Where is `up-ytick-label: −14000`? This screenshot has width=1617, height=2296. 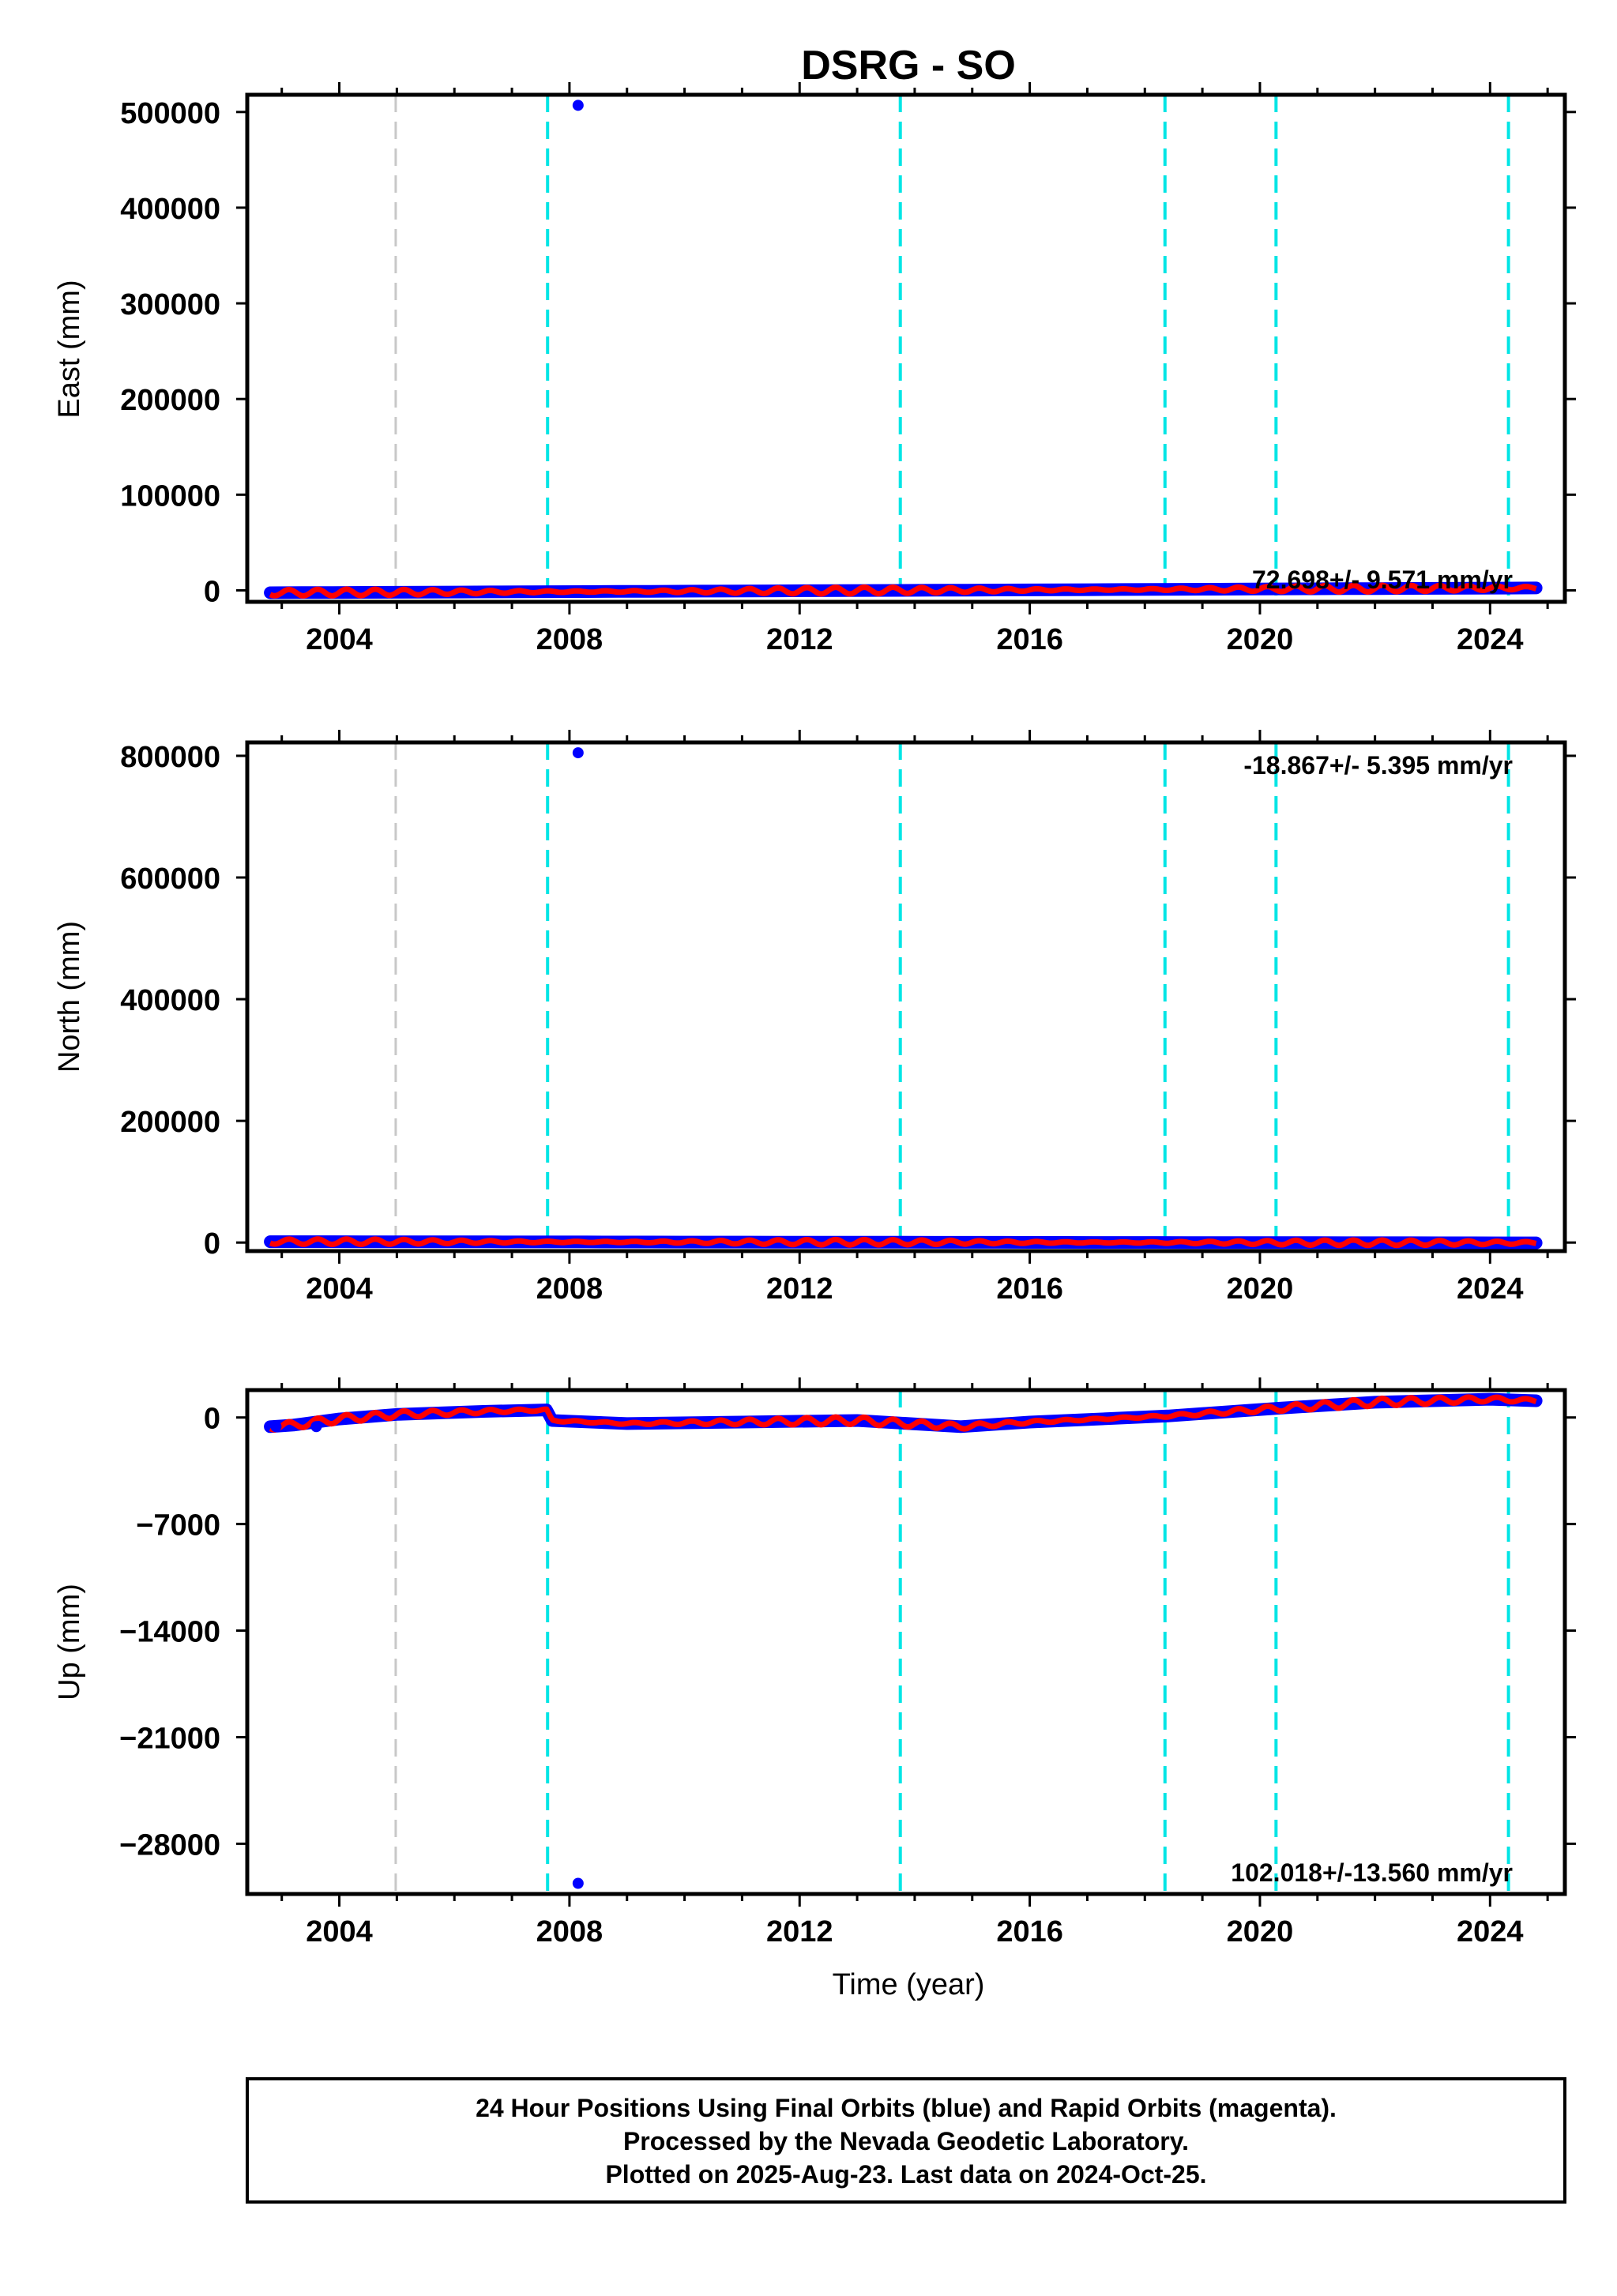
up-ytick-label: −14000 is located at coordinates (169, 1633).